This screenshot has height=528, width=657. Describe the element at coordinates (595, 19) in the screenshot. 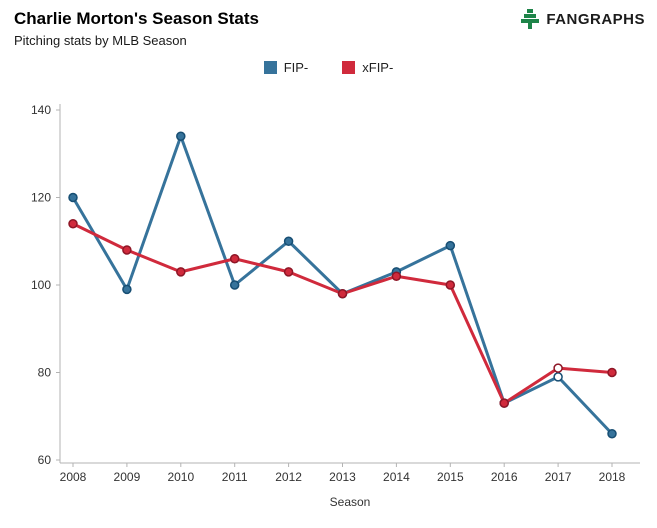

I see `fangraphs-logo-text: FANGRAPHS` at that location.